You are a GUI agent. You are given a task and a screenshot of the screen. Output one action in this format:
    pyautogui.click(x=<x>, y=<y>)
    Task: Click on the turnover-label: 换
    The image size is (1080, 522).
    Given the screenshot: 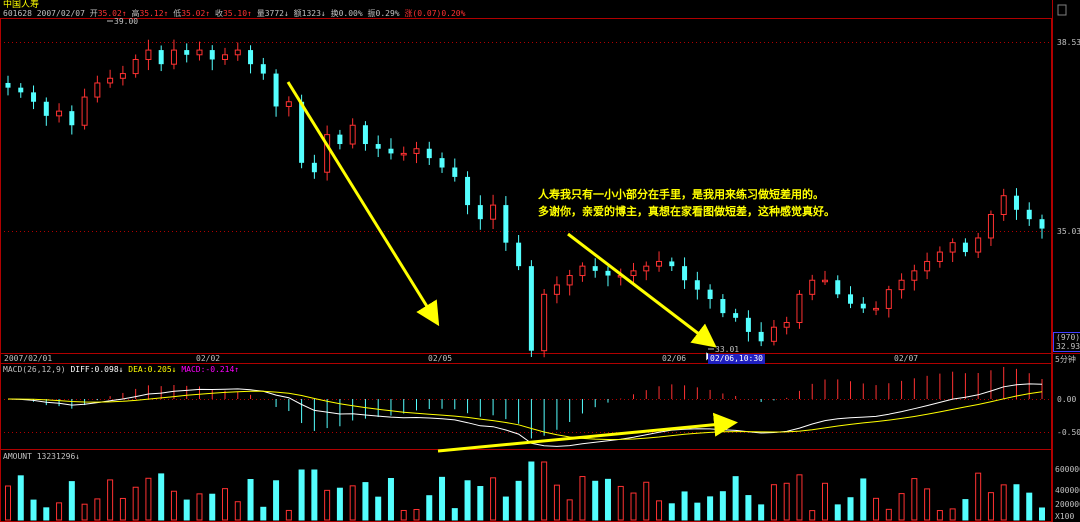 What is the action you would take?
    pyautogui.click(x=334, y=13)
    